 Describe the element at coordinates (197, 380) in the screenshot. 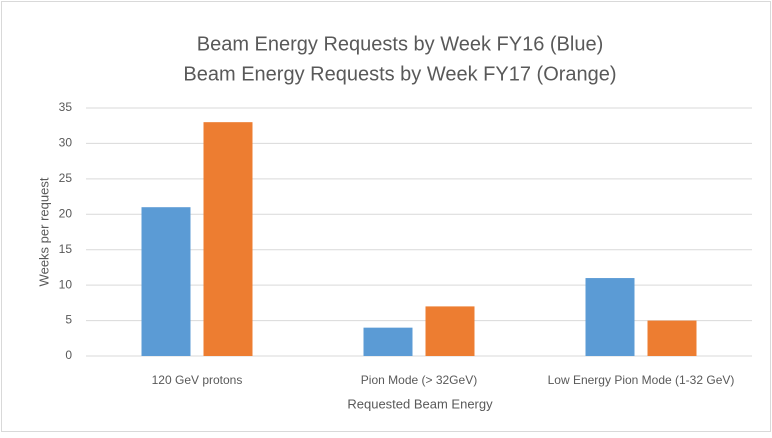

I see `x-tick-label: 120 GeV protons` at that location.